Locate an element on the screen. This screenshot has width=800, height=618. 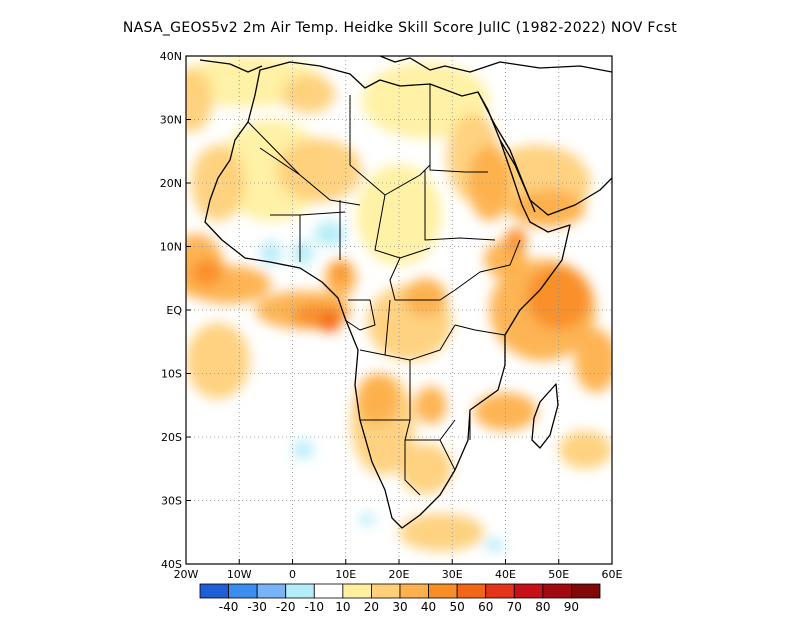
colorbar-label: 10 is located at coordinates (342, 607).